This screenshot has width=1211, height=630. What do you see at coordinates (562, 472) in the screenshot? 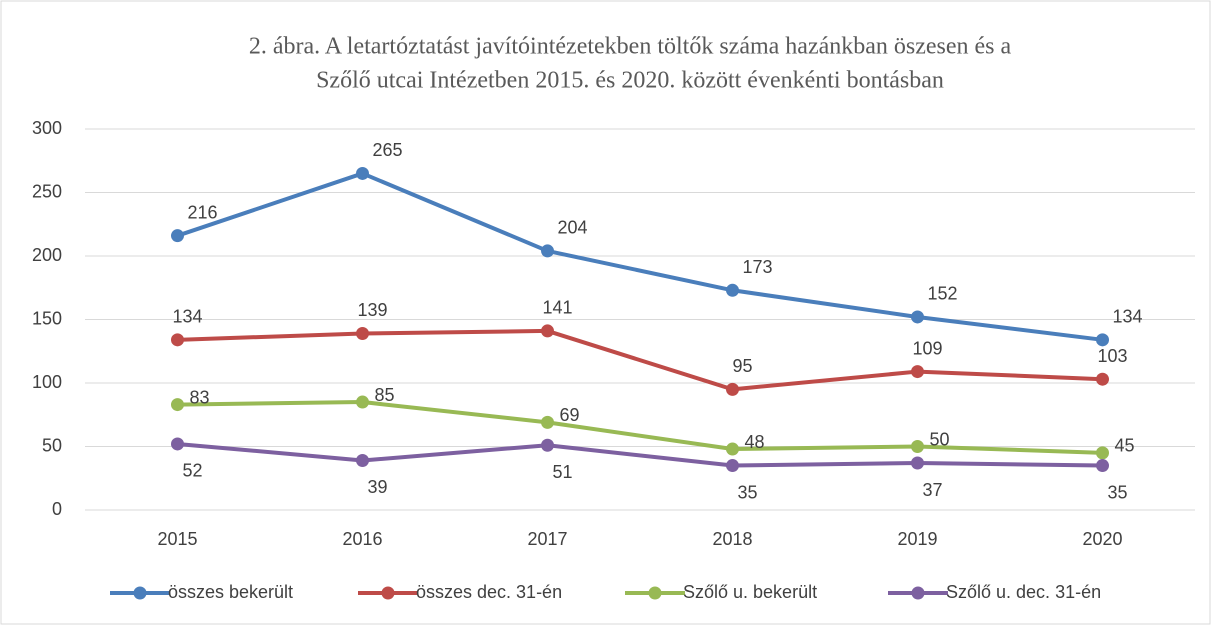
I see `data-label: 51` at bounding box center [562, 472].